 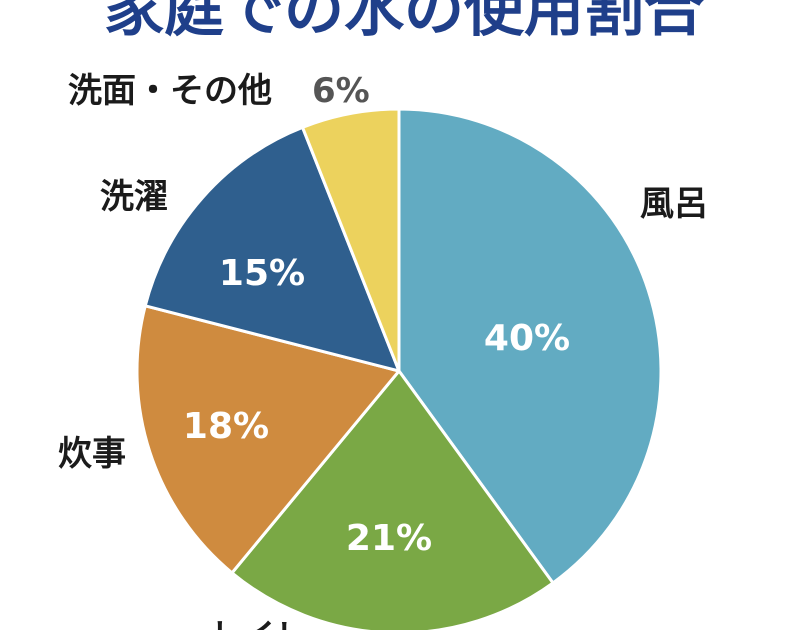 What do you see at coordinates (527, 338) in the screenshot?
I see `slice-value-1: 40%` at bounding box center [527, 338].